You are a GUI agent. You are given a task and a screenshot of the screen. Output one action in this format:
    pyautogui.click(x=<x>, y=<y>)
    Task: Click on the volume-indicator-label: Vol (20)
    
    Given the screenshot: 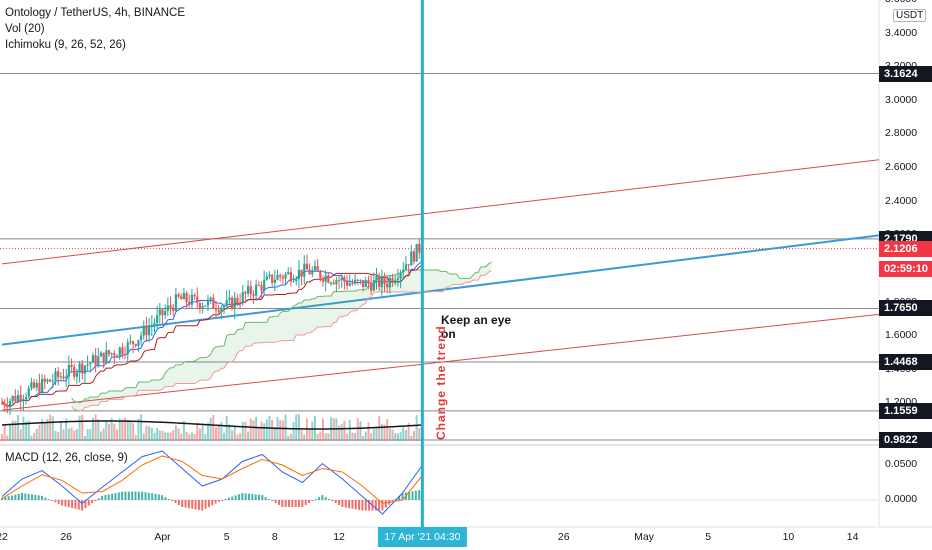 What is the action you would take?
    pyautogui.click(x=25, y=29)
    